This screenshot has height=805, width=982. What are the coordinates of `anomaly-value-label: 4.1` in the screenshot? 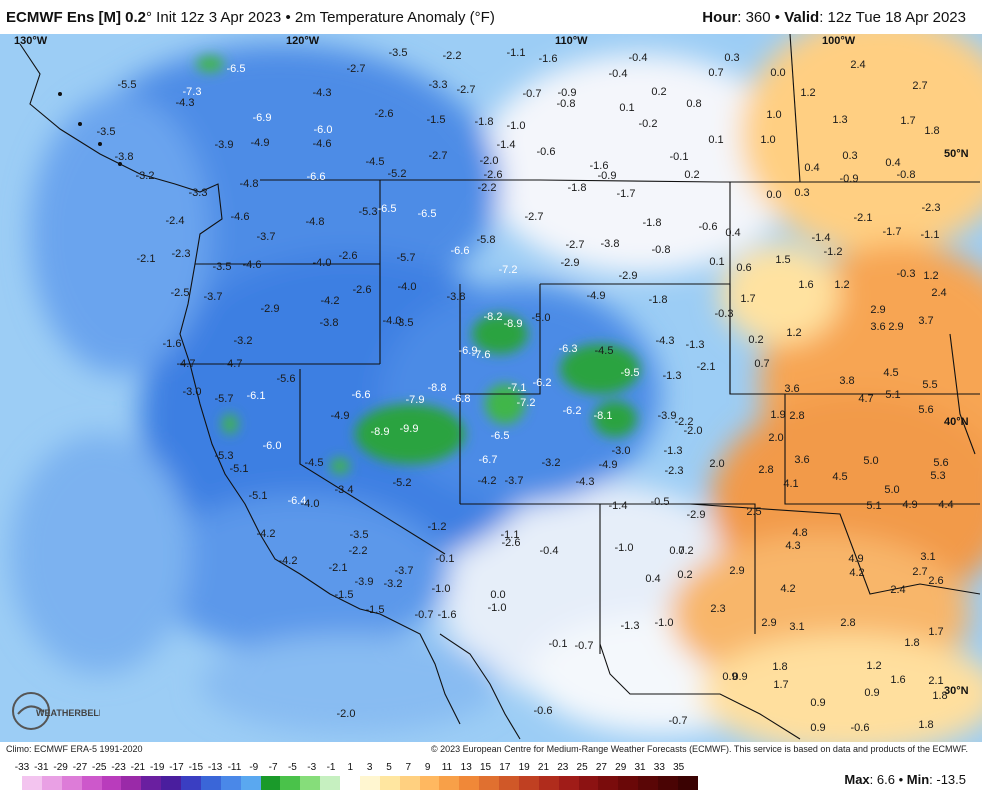 It's located at (790, 484).